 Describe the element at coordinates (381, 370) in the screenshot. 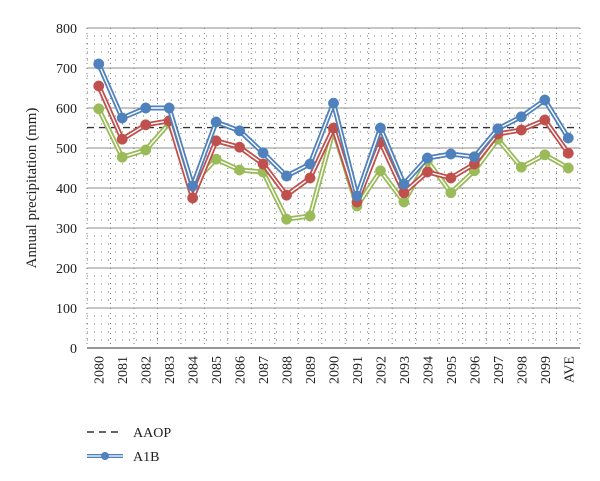

I see `x-tick-label: 2092` at that location.